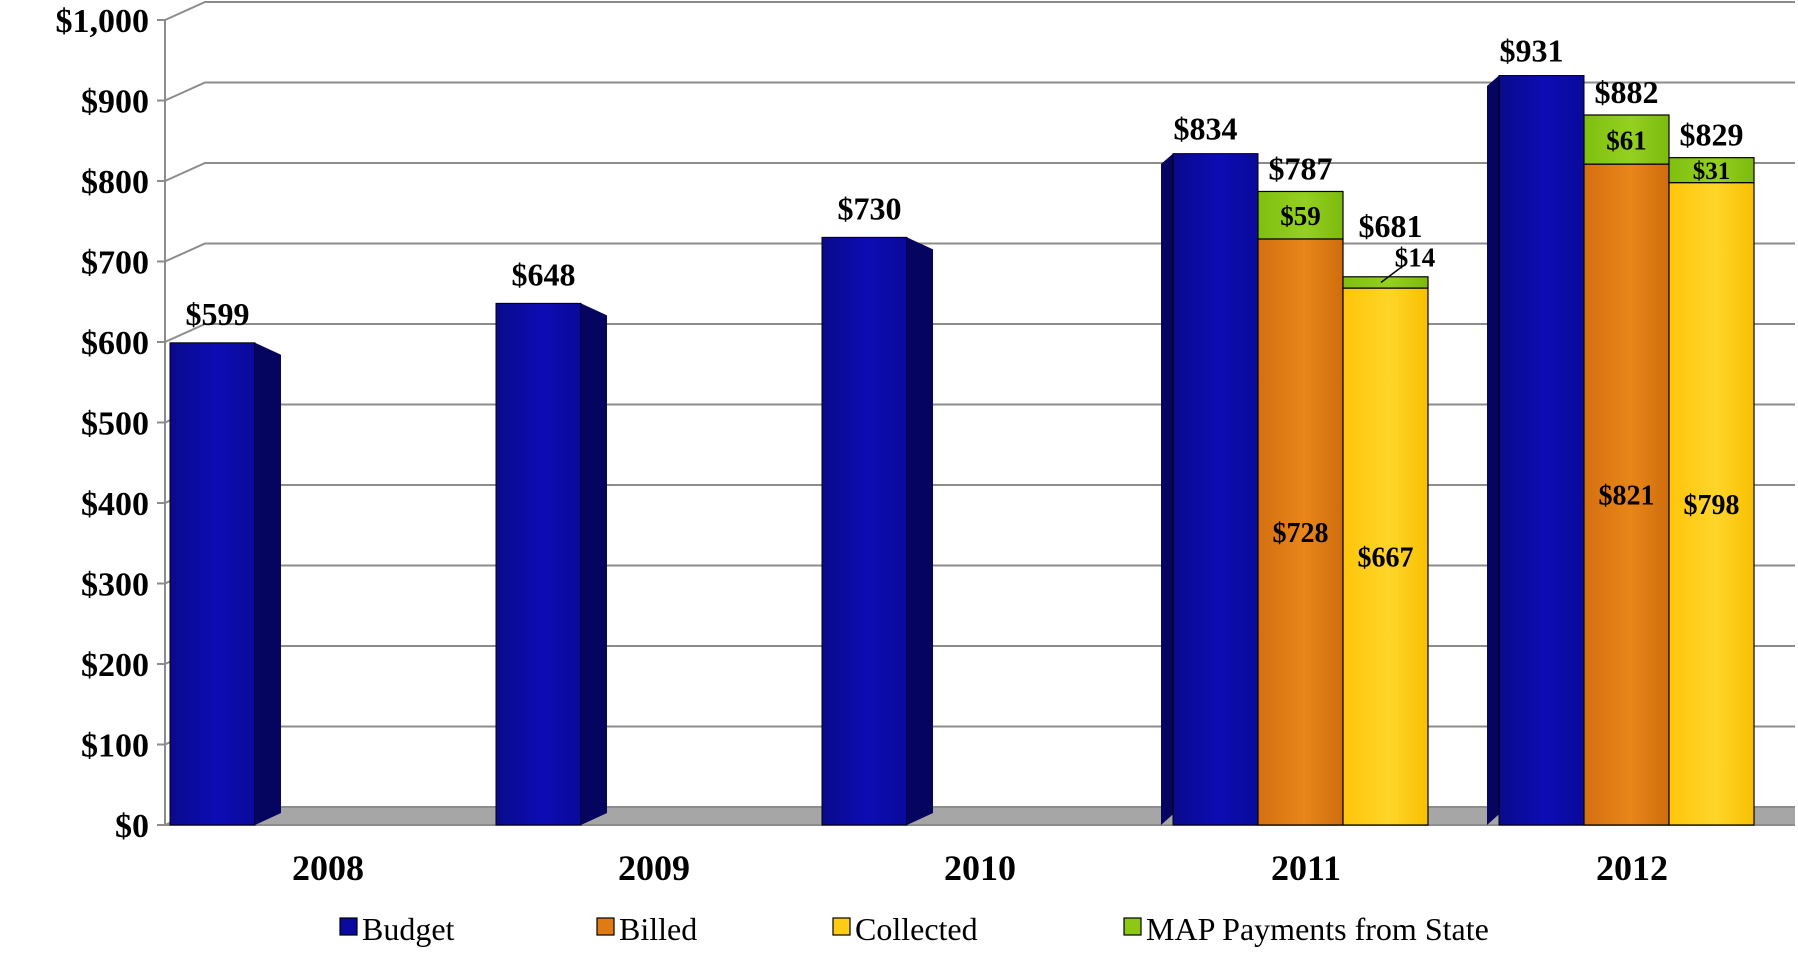  What do you see at coordinates (115, 102) in the screenshot?
I see `y-tick-label: $900` at bounding box center [115, 102].